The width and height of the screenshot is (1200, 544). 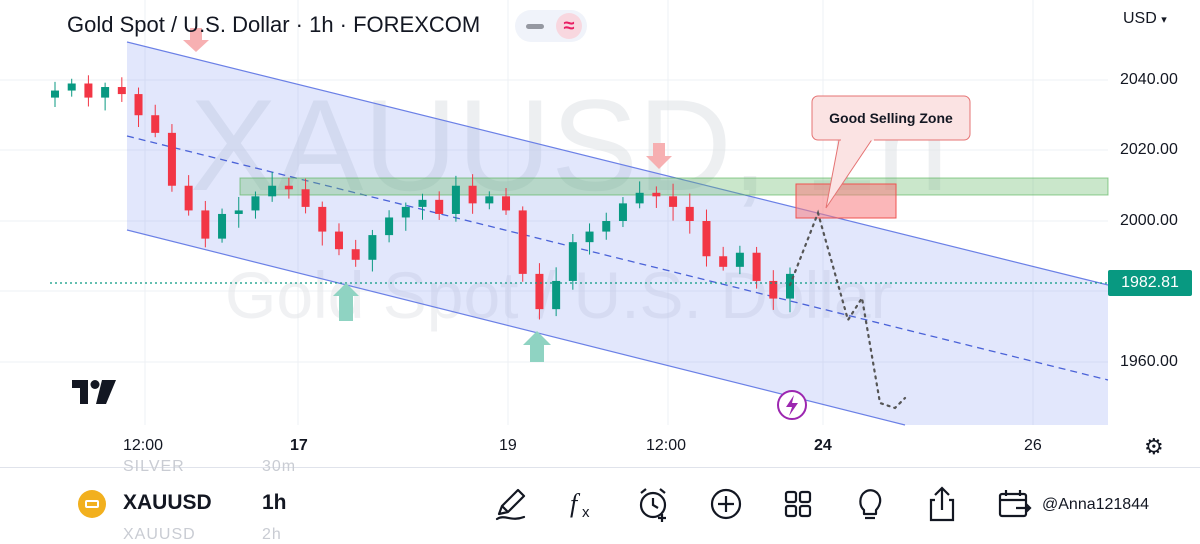 What do you see at coordinates (847, 309) in the screenshot?
I see `projected-path` at bounding box center [847, 309].